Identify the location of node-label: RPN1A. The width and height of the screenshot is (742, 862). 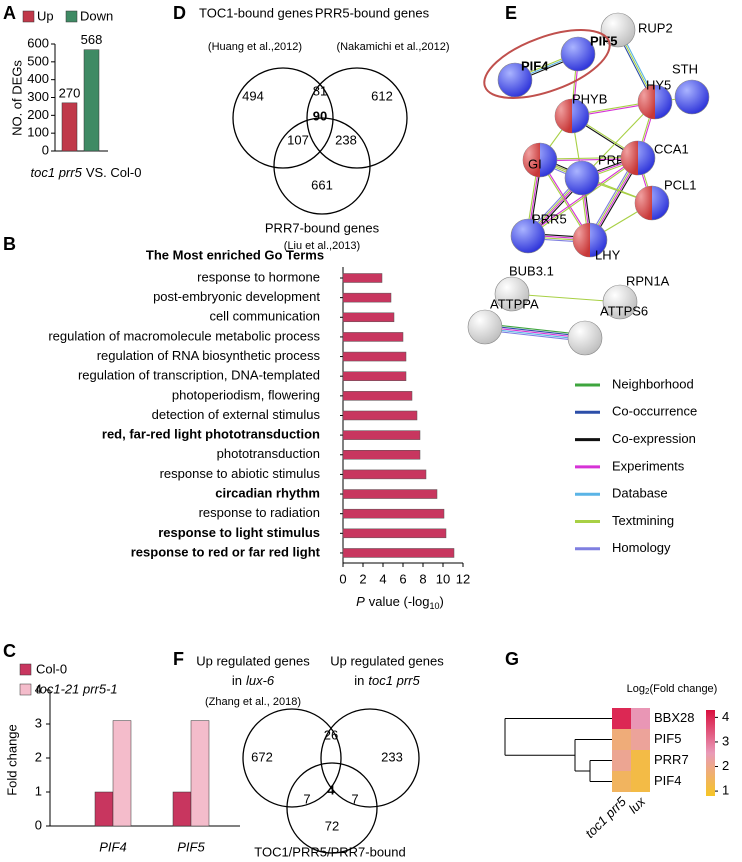
(648, 280).